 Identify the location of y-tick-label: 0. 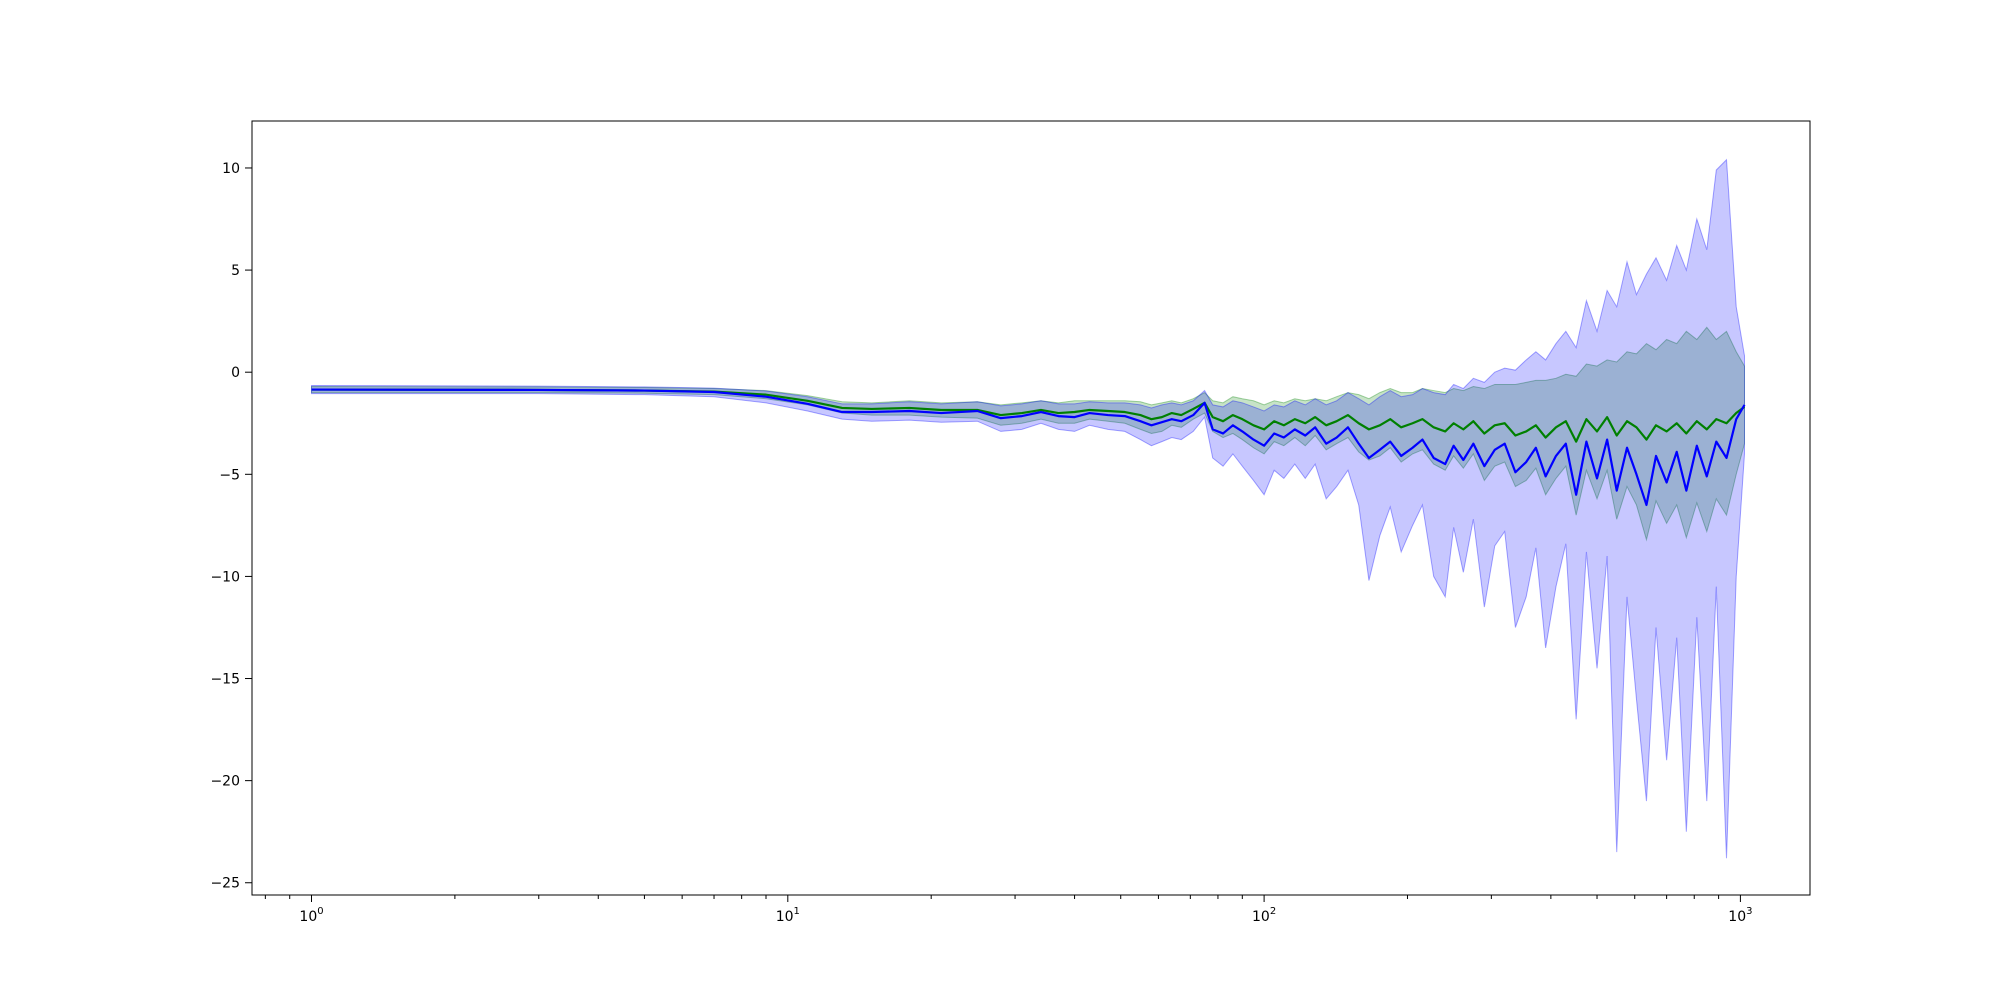
(235, 373).